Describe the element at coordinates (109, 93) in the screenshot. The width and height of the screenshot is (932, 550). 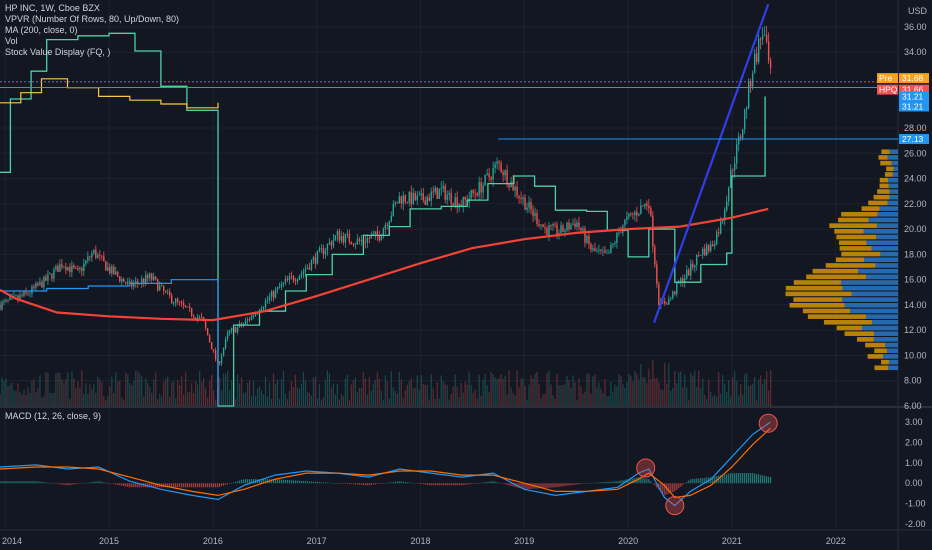
I see `stock-value-line-yellow` at that location.